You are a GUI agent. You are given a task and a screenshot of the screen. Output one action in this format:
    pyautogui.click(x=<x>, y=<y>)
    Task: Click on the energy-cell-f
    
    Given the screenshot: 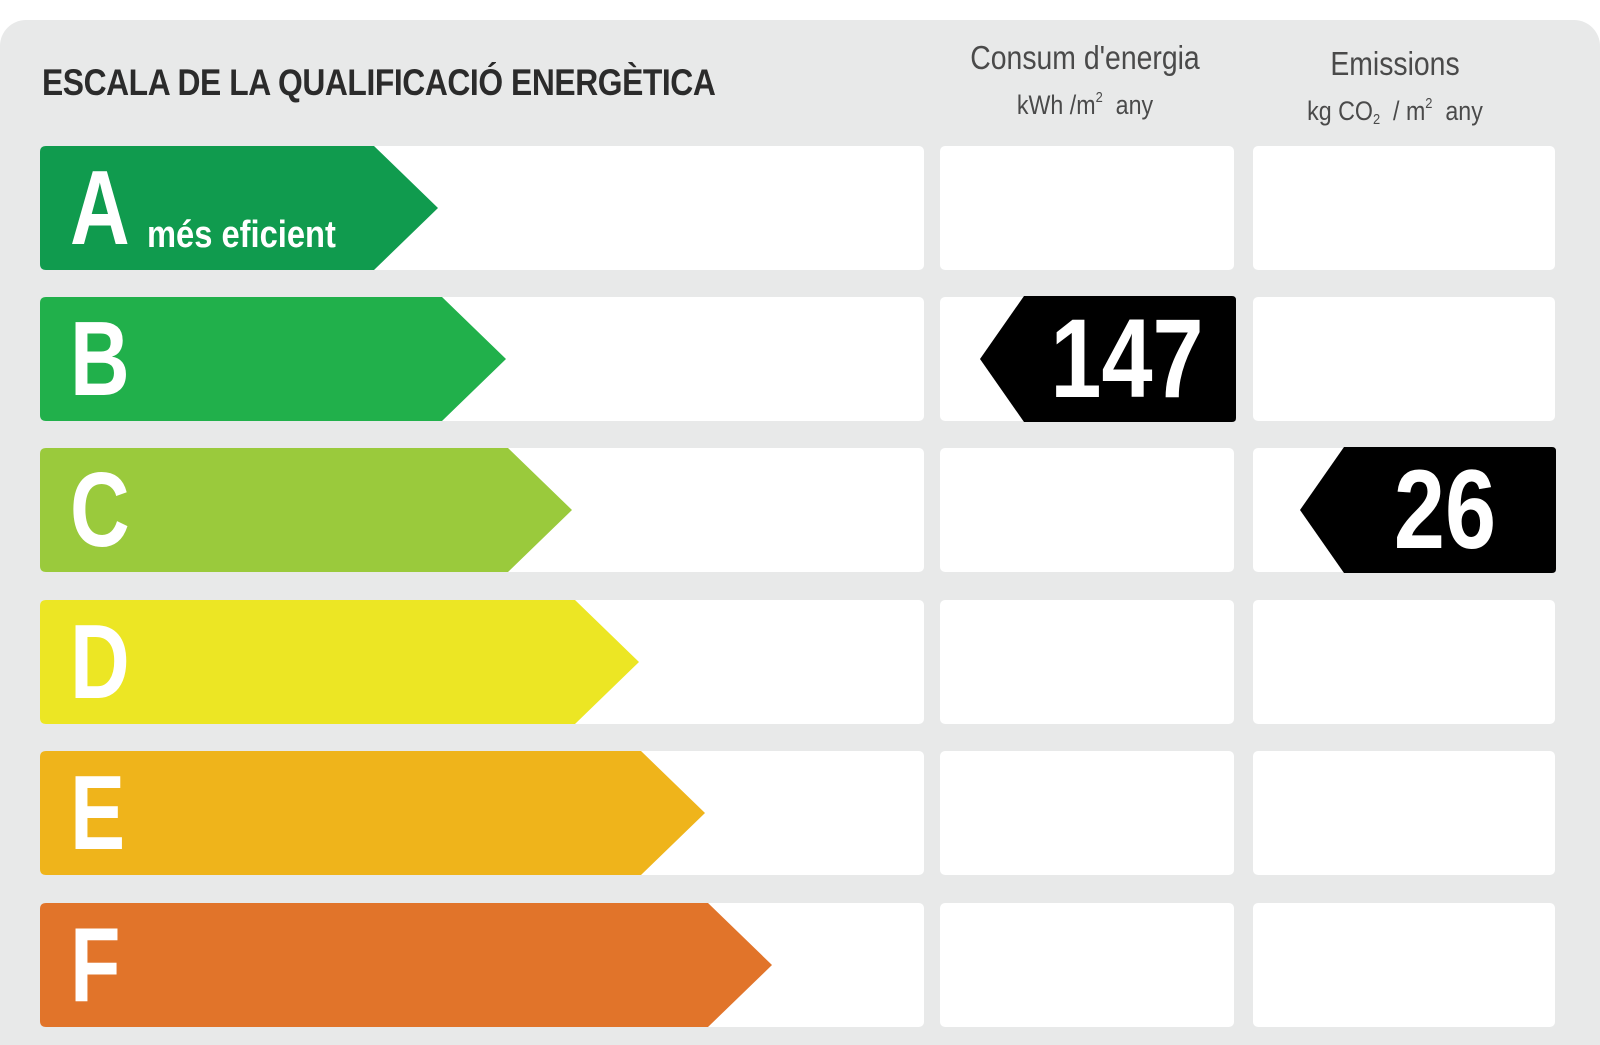 What is the action you would take?
    pyautogui.click(x=1087, y=965)
    